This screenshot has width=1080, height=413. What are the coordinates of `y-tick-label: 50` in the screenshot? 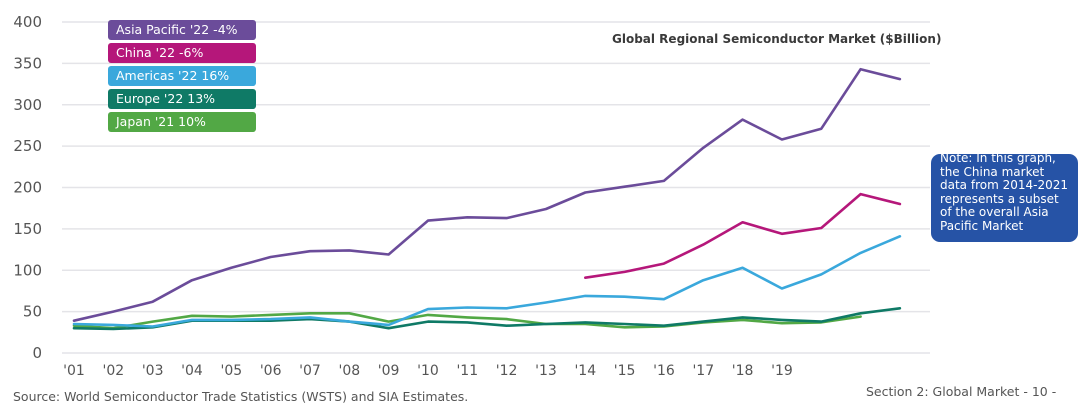 It's located at (32, 312).